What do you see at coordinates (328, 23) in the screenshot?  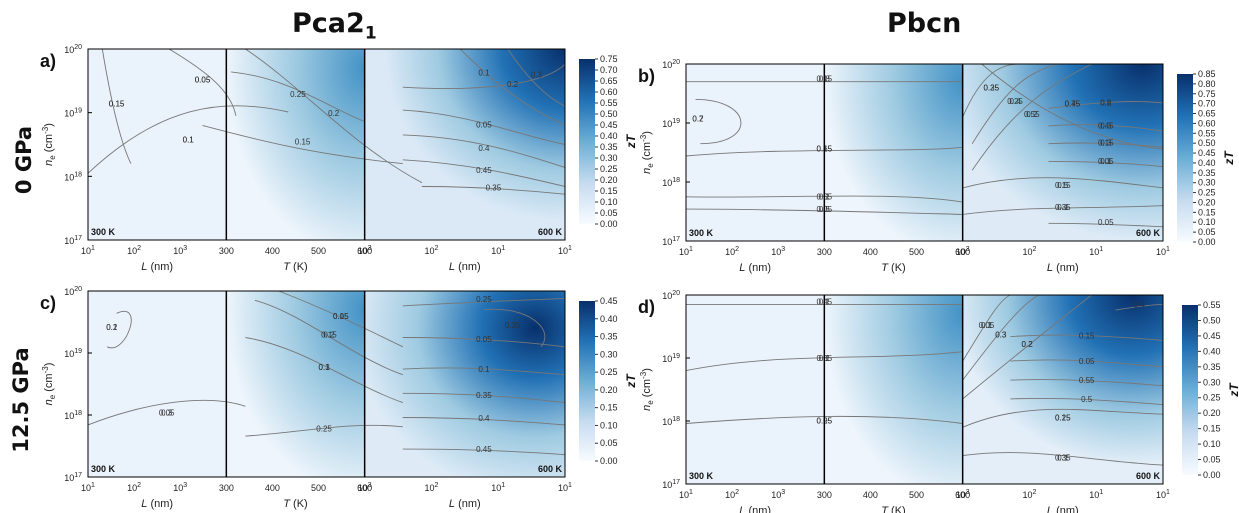 I see `column-title-pca21-text: Pca2` at bounding box center [328, 23].